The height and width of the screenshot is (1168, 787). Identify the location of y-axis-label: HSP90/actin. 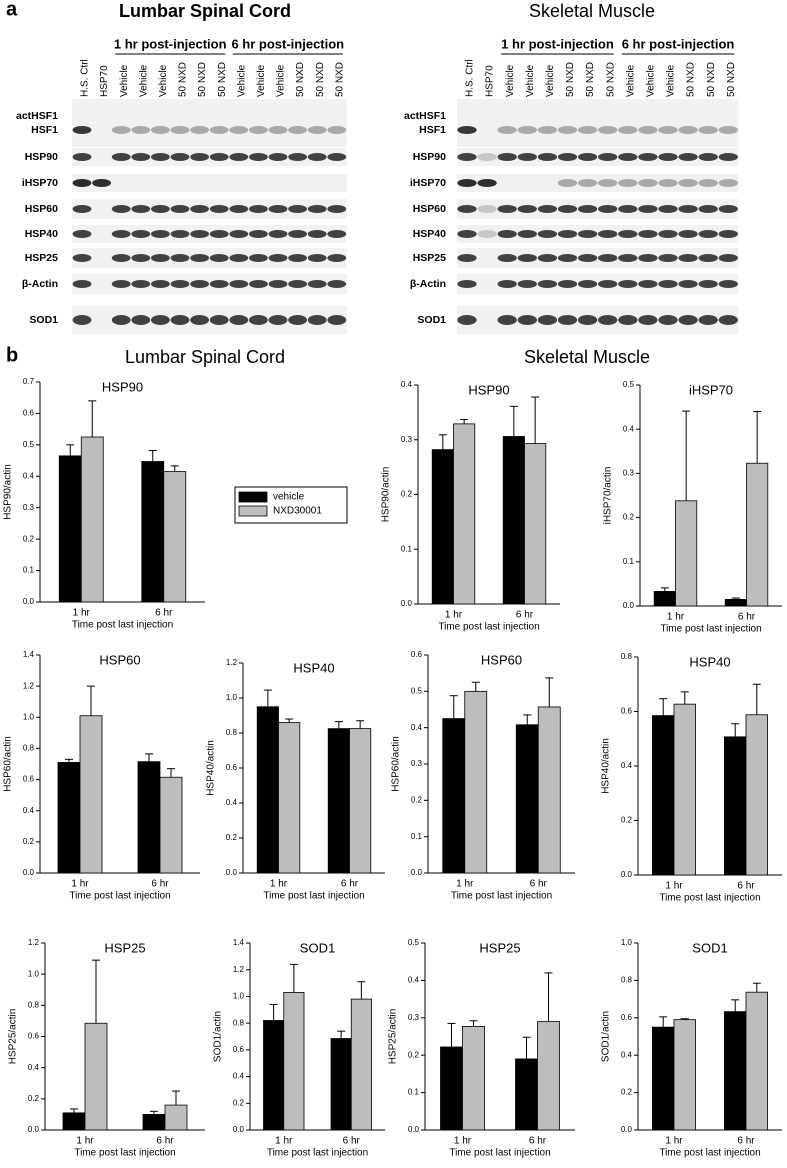
(386, 495).